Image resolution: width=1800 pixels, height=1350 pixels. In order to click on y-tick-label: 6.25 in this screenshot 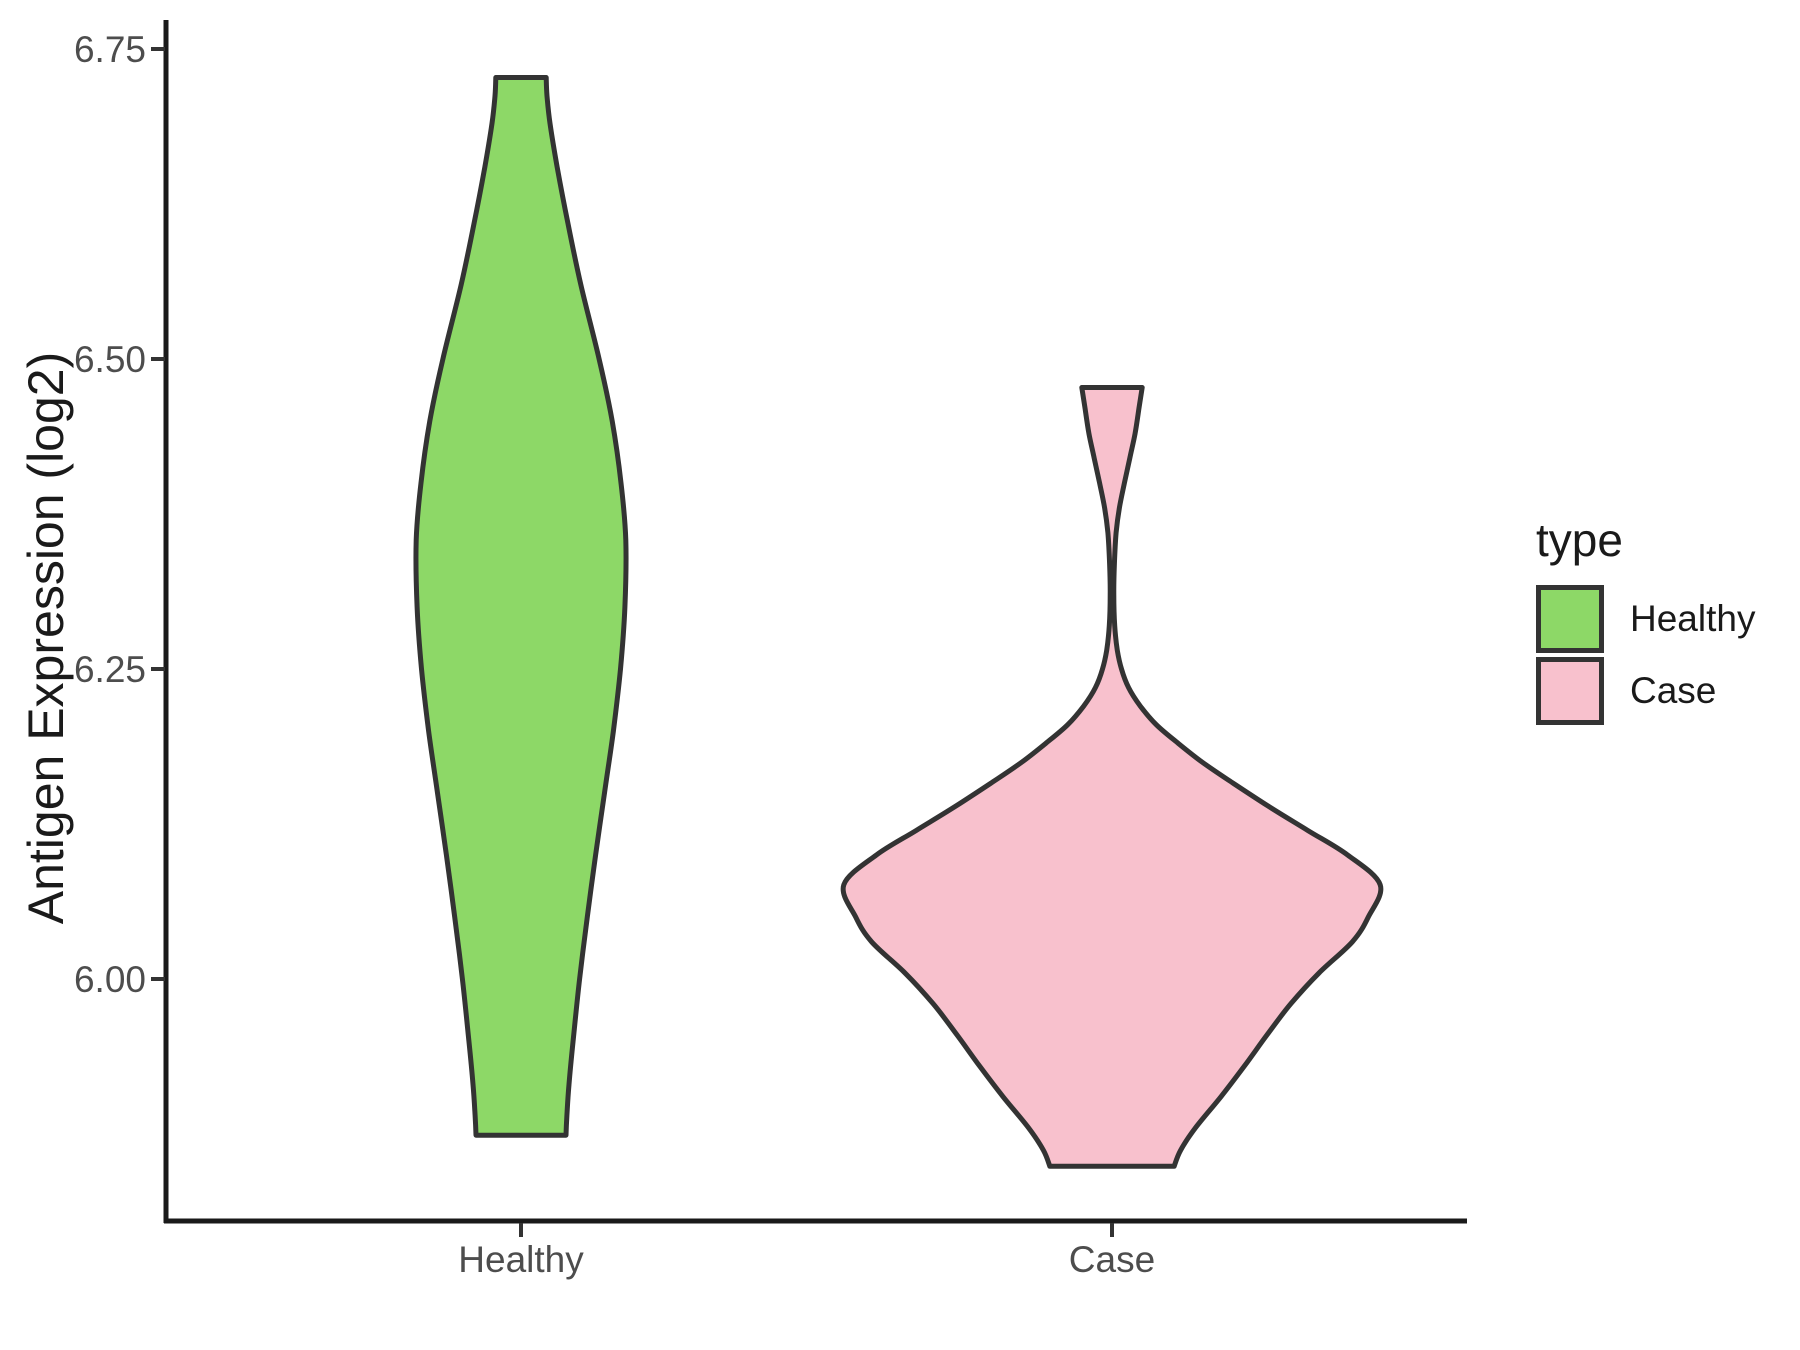, I will do `click(109, 669)`.